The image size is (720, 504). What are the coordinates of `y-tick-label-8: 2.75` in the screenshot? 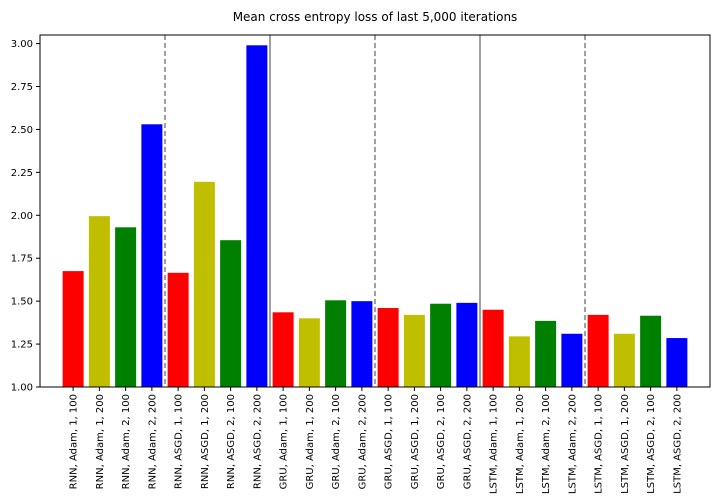 It's located at (22, 87).